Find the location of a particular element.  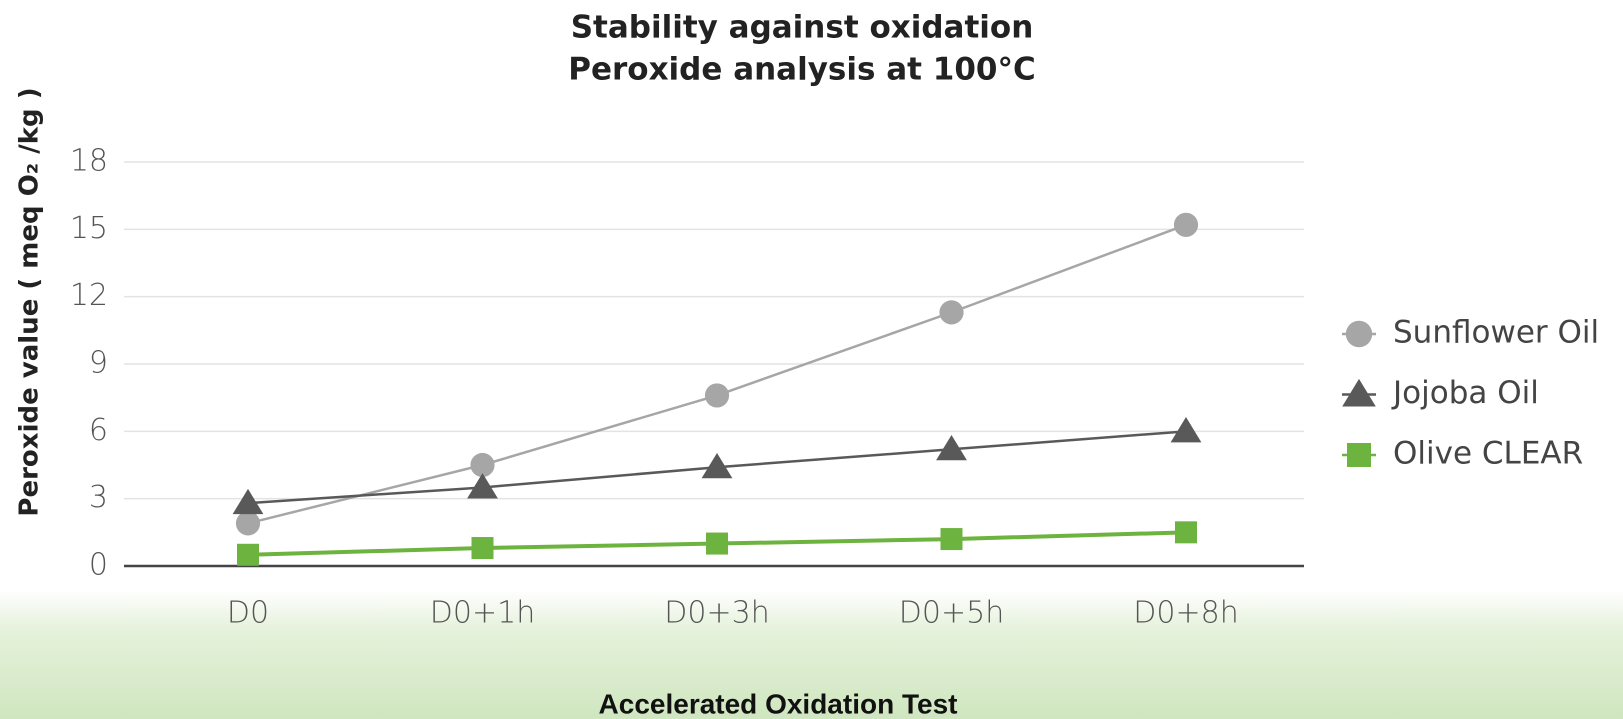

x-tick-label: D0+8h is located at coordinates (1185, 613).